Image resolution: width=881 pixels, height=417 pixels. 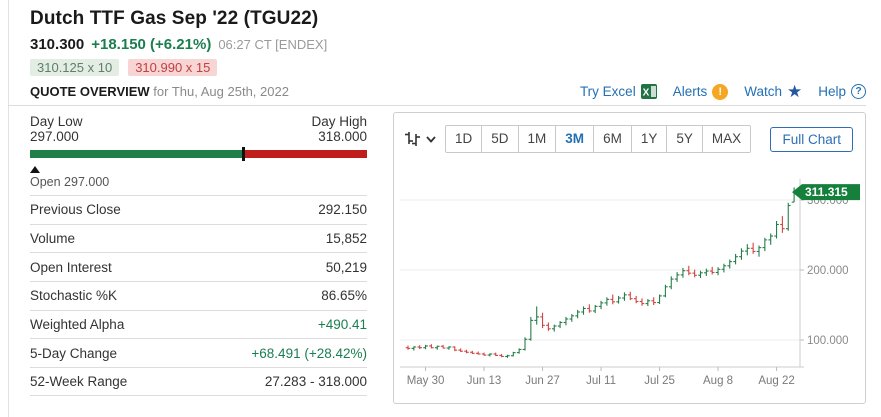 What do you see at coordinates (79, 381) in the screenshot?
I see `stat-label: 52-Week Range` at bounding box center [79, 381].